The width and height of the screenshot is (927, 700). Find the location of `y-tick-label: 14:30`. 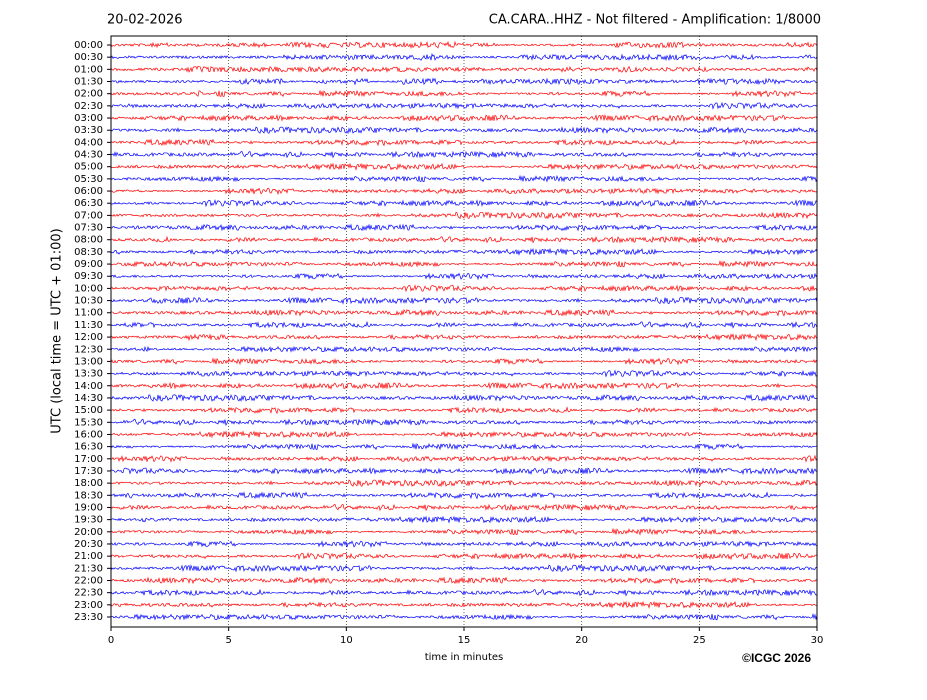

y-tick-label: 14:30 is located at coordinates (88, 398).